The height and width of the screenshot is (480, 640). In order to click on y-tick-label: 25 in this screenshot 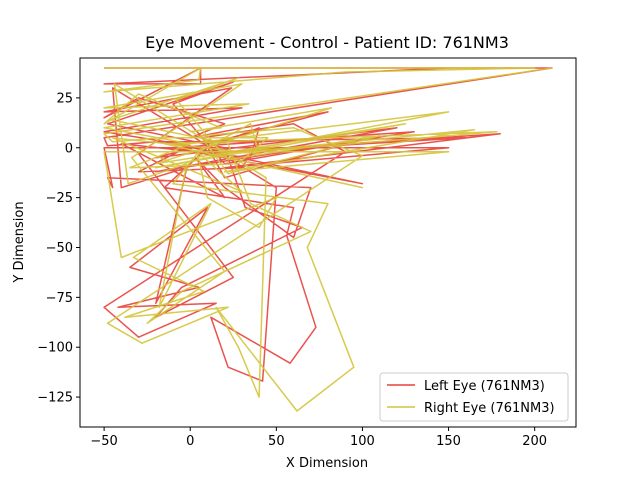, I will do `click(64, 98)`.